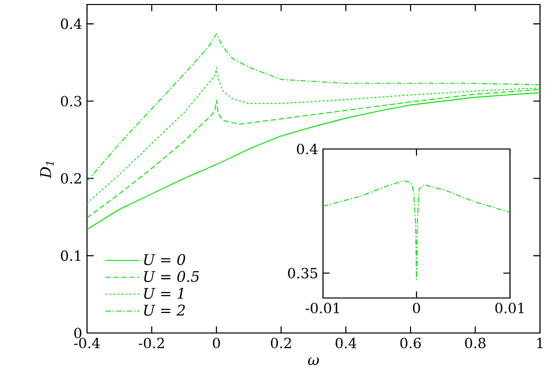 Image resolution: width=545 pixels, height=388 pixels. I want to click on line-series, so click(416, 230).